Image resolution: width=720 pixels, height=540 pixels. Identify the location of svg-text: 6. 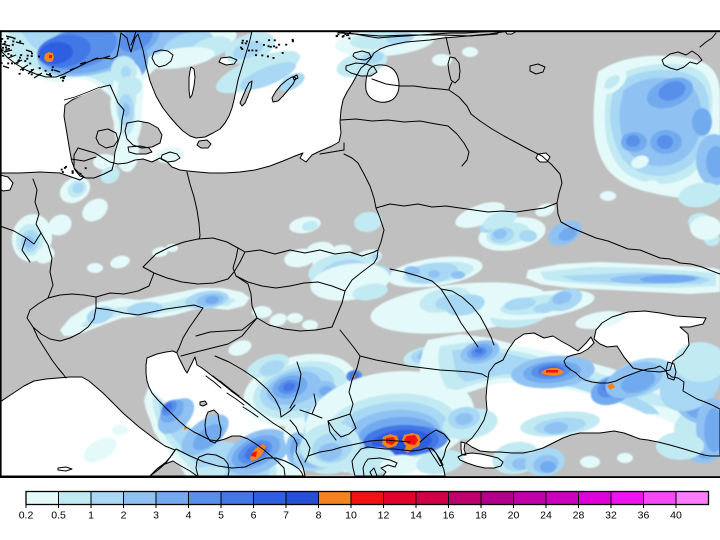
(254, 516).